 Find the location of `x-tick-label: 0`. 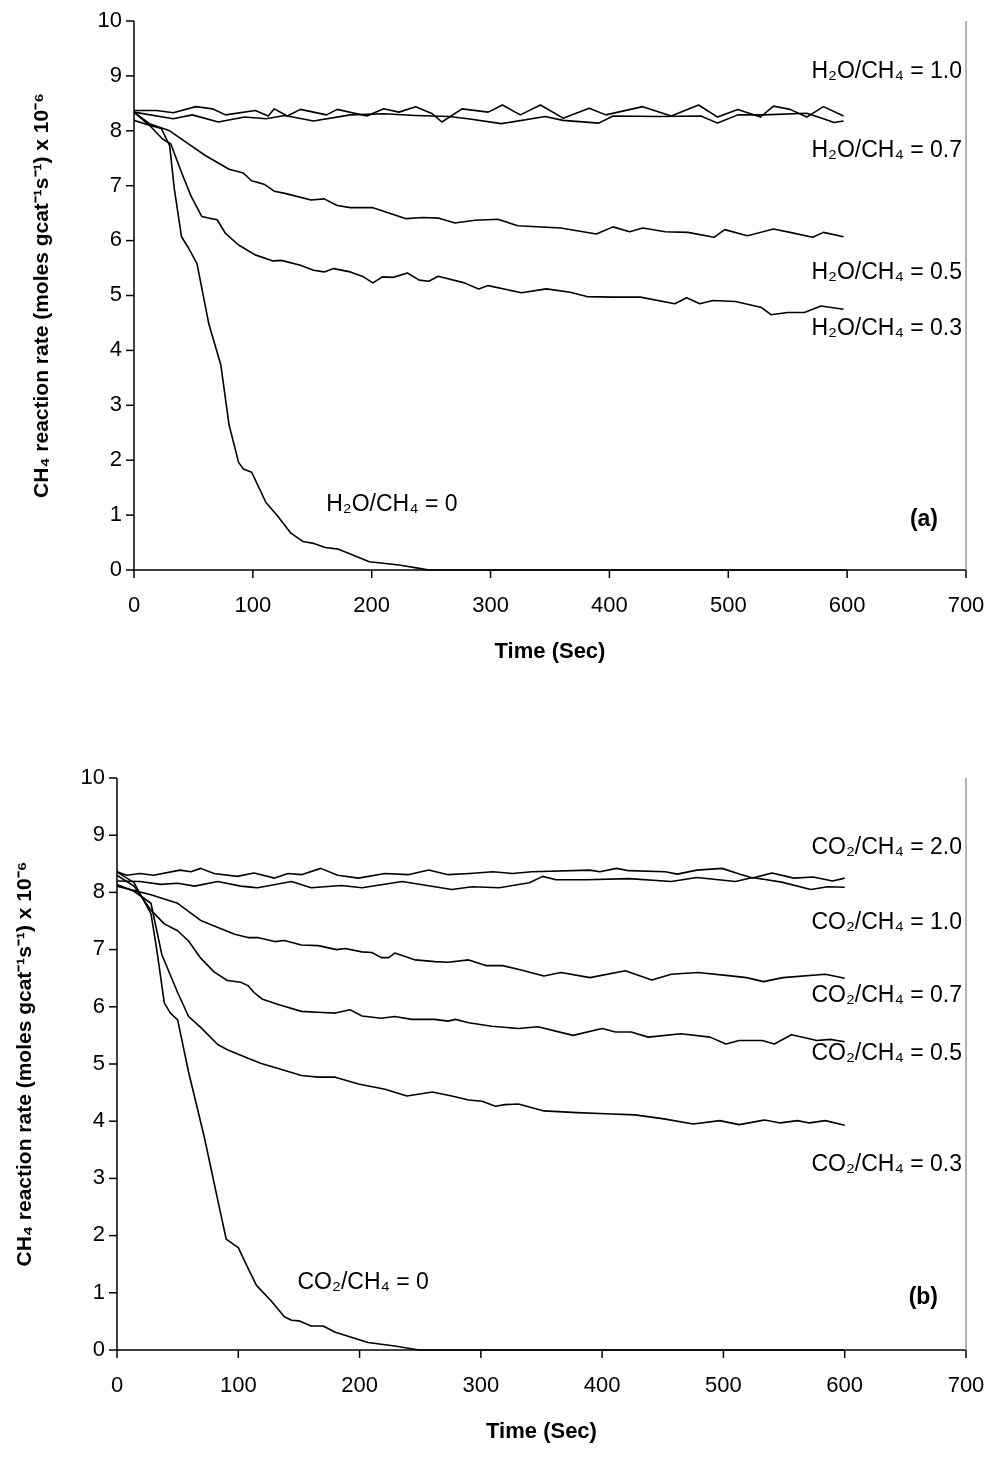

x-tick-label: 0 is located at coordinates (134, 604).